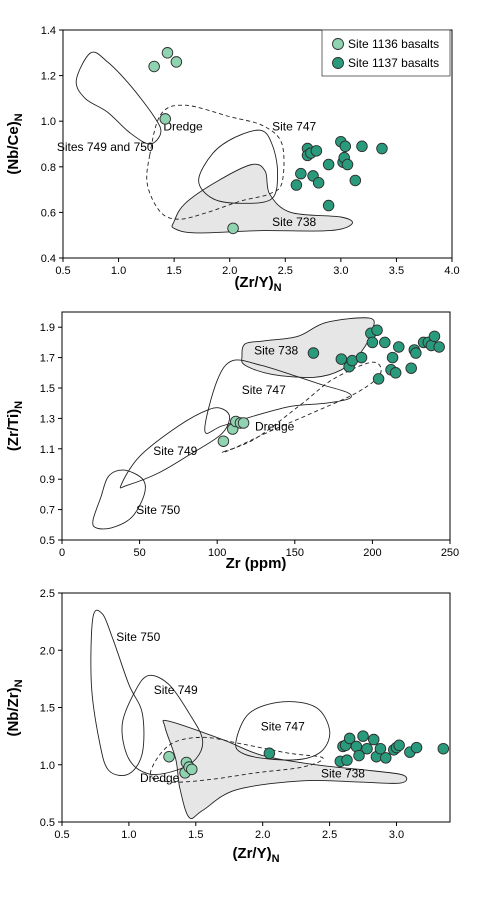 The width and height of the screenshot is (490, 900). I want to click on y-axis-title: (Zr/Ti)N, so click(15, 426).